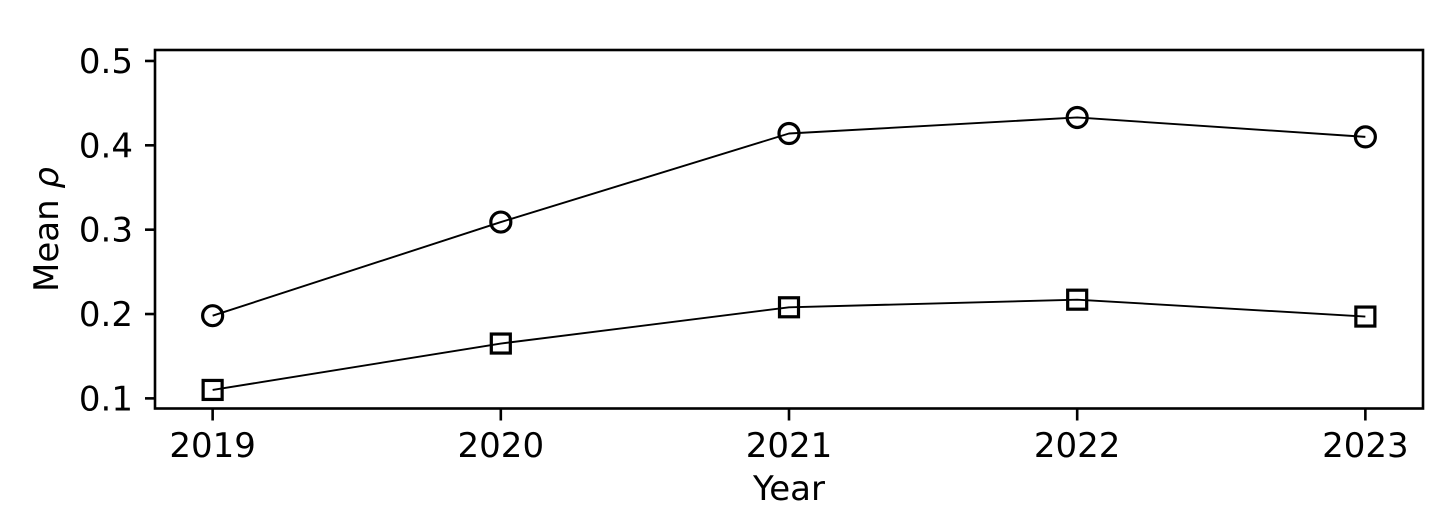 The height and width of the screenshot is (520, 1454). Describe the element at coordinates (789, 344) in the screenshot. I see `square-series-line` at that location.